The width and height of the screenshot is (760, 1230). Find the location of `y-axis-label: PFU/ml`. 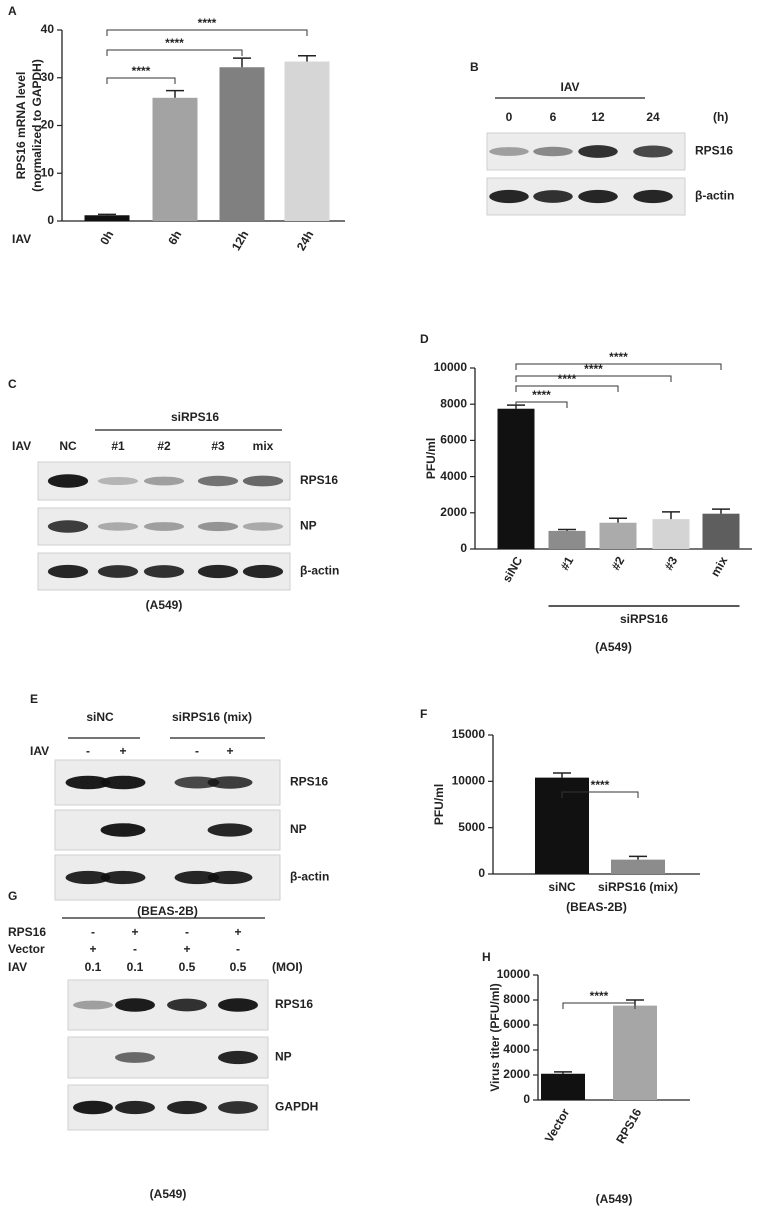

y-axis-label: PFU/ml is located at coordinates (431, 458).